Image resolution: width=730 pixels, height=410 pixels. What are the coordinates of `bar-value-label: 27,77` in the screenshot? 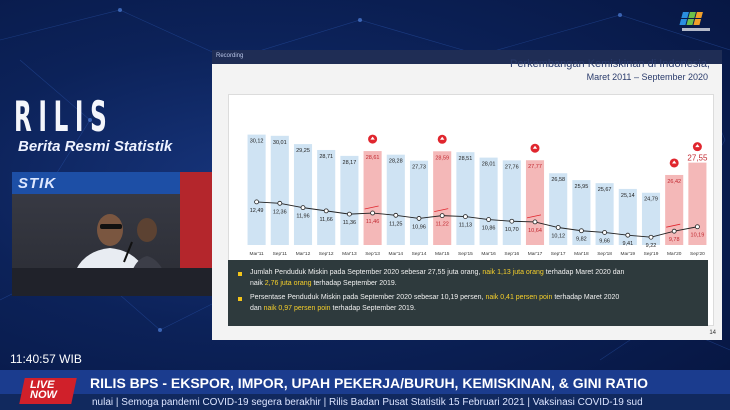 It's located at (535, 167).